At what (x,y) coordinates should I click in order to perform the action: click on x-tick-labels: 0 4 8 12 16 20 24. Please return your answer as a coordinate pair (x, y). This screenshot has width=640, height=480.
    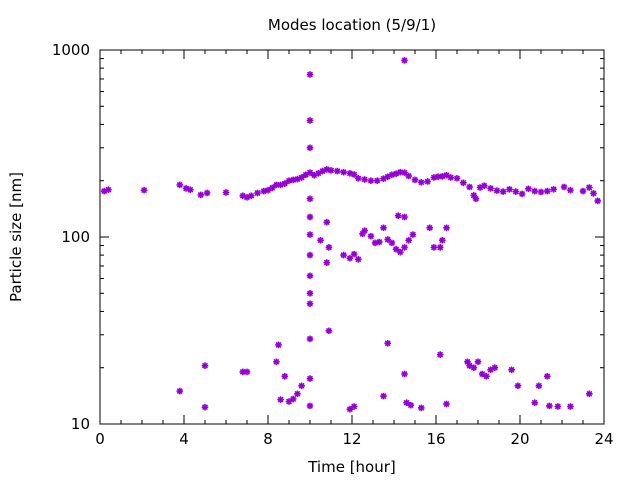
    Looking at the image, I should click on (354, 439).